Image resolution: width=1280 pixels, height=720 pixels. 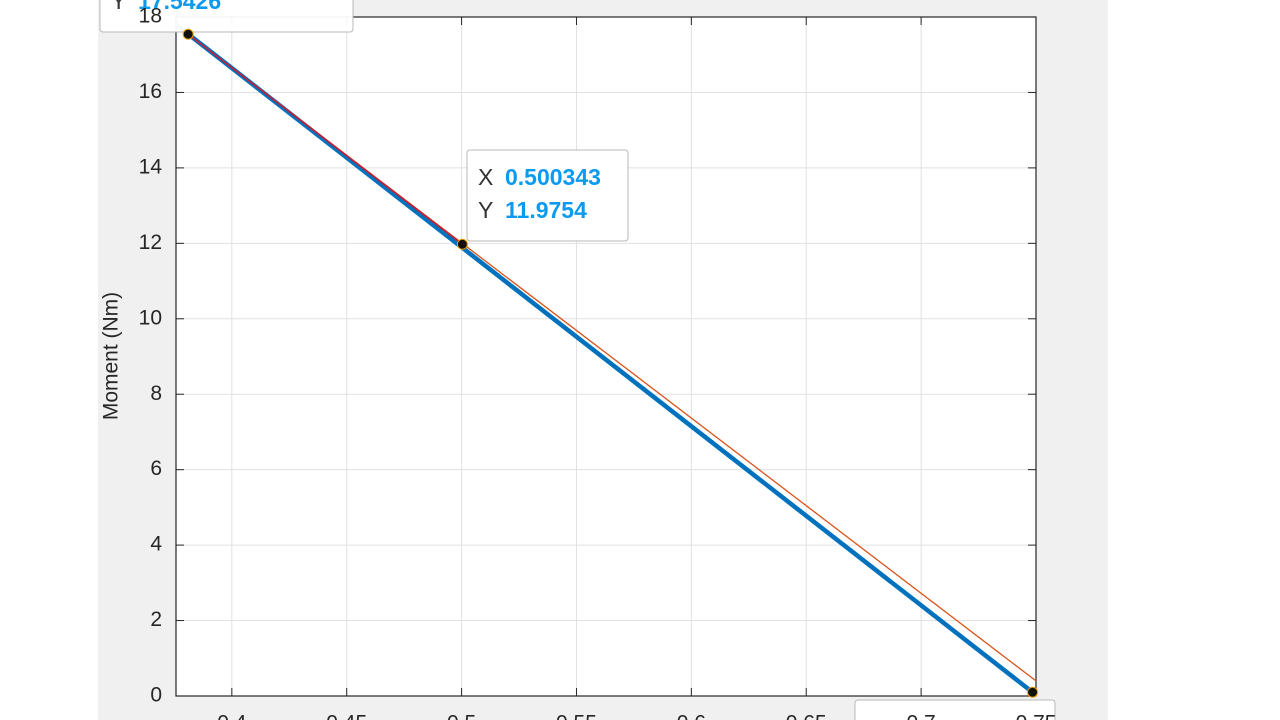 What do you see at coordinates (576, 716) in the screenshot?
I see `x-tick-label: 0.55` at bounding box center [576, 716].